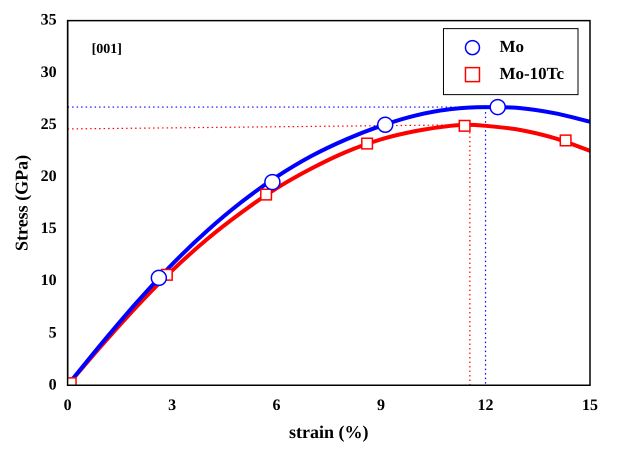 This screenshot has width=618, height=456. Describe the element at coordinates (48, 229) in the screenshot. I see `y-tick-label: 15` at that location.